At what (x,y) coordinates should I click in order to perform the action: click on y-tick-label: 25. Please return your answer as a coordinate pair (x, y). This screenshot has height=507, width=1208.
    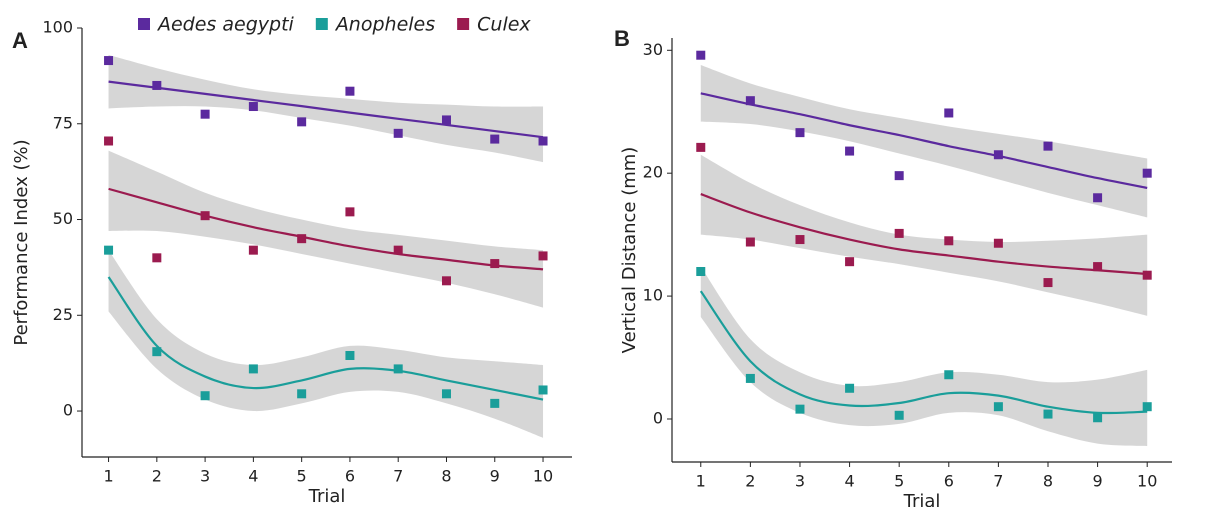
    Looking at the image, I should click on (63, 314).